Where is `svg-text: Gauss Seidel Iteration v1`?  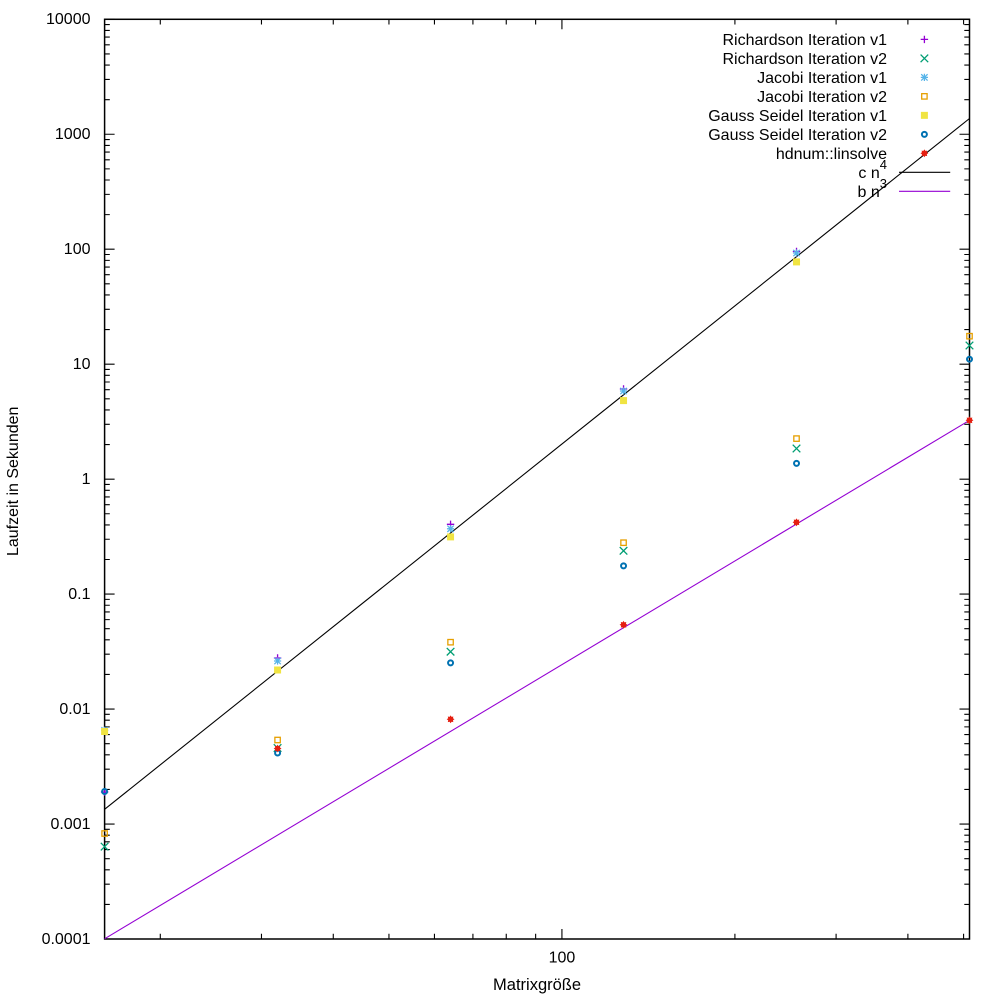 svg-text: Gauss Seidel Iteration v1 is located at coordinates (797, 116).